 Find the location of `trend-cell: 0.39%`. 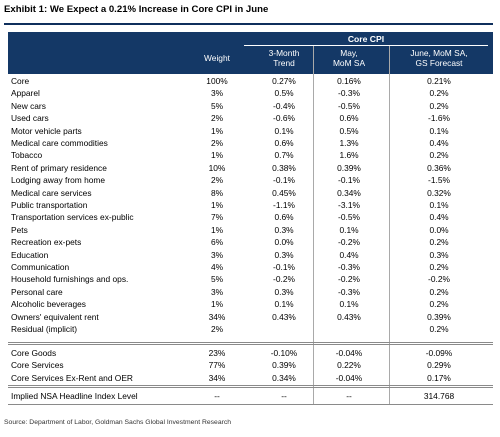

trend-cell: 0.39% is located at coordinates (284, 365).